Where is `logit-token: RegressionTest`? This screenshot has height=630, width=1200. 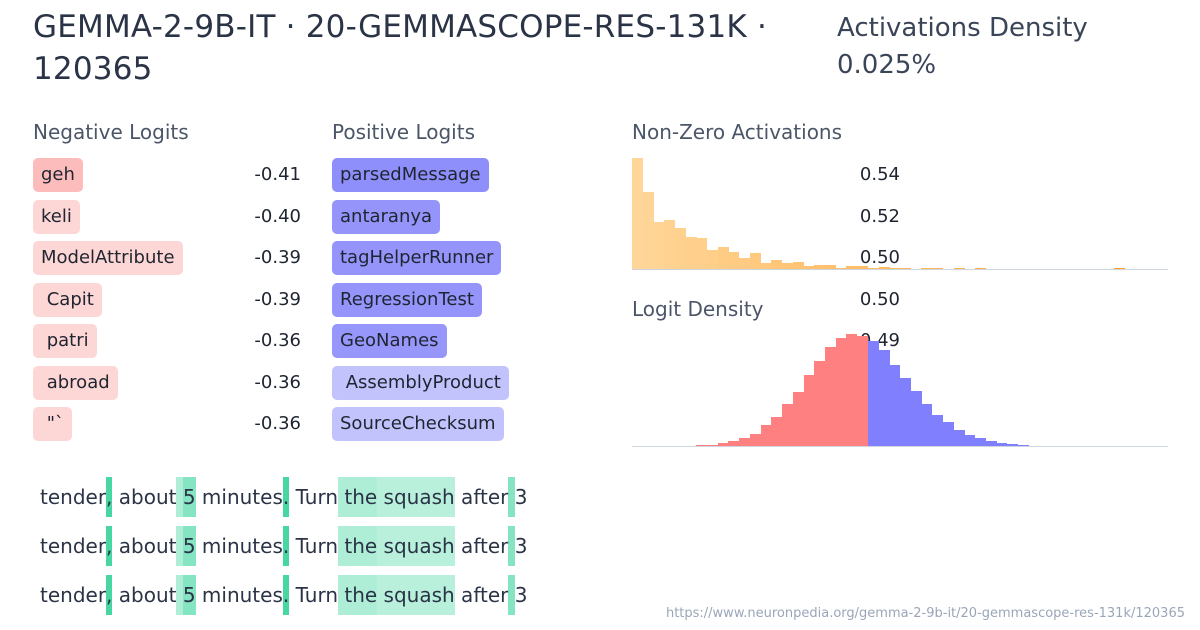 logit-token: RegressionTest is located at coordinates (407, 299).